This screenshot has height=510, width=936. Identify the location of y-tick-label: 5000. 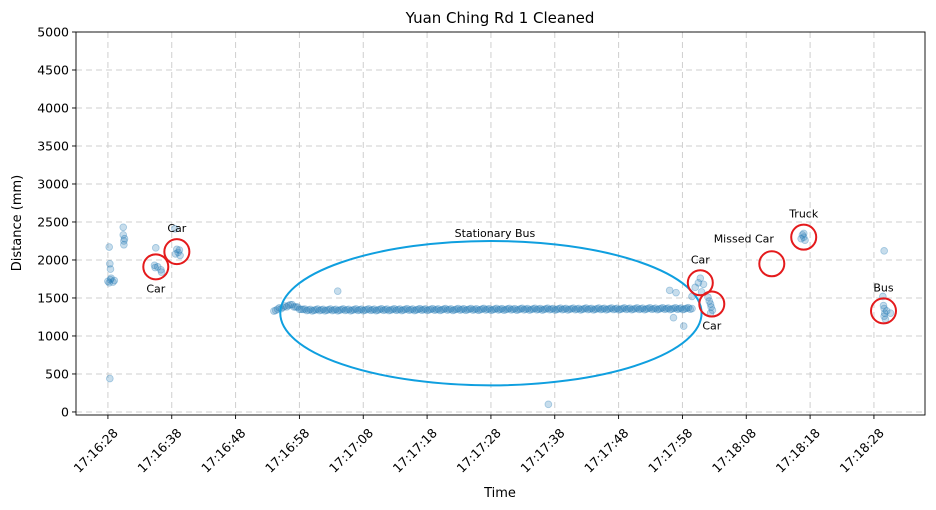
(53, 32).